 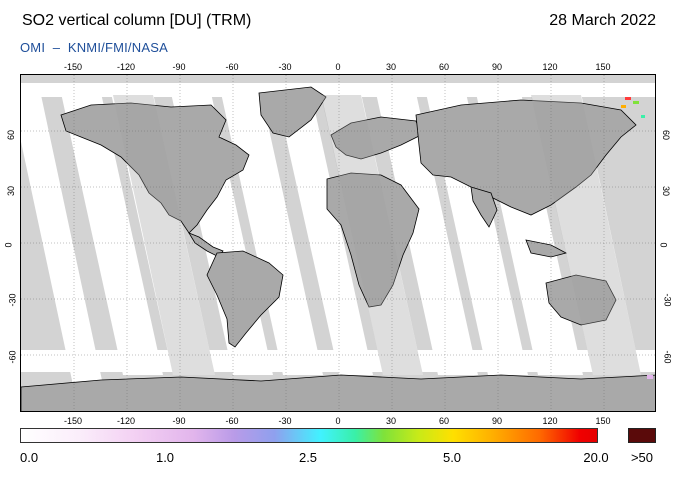 I want to click on colorbar-label: 20.0, so click(x=596, y=457).